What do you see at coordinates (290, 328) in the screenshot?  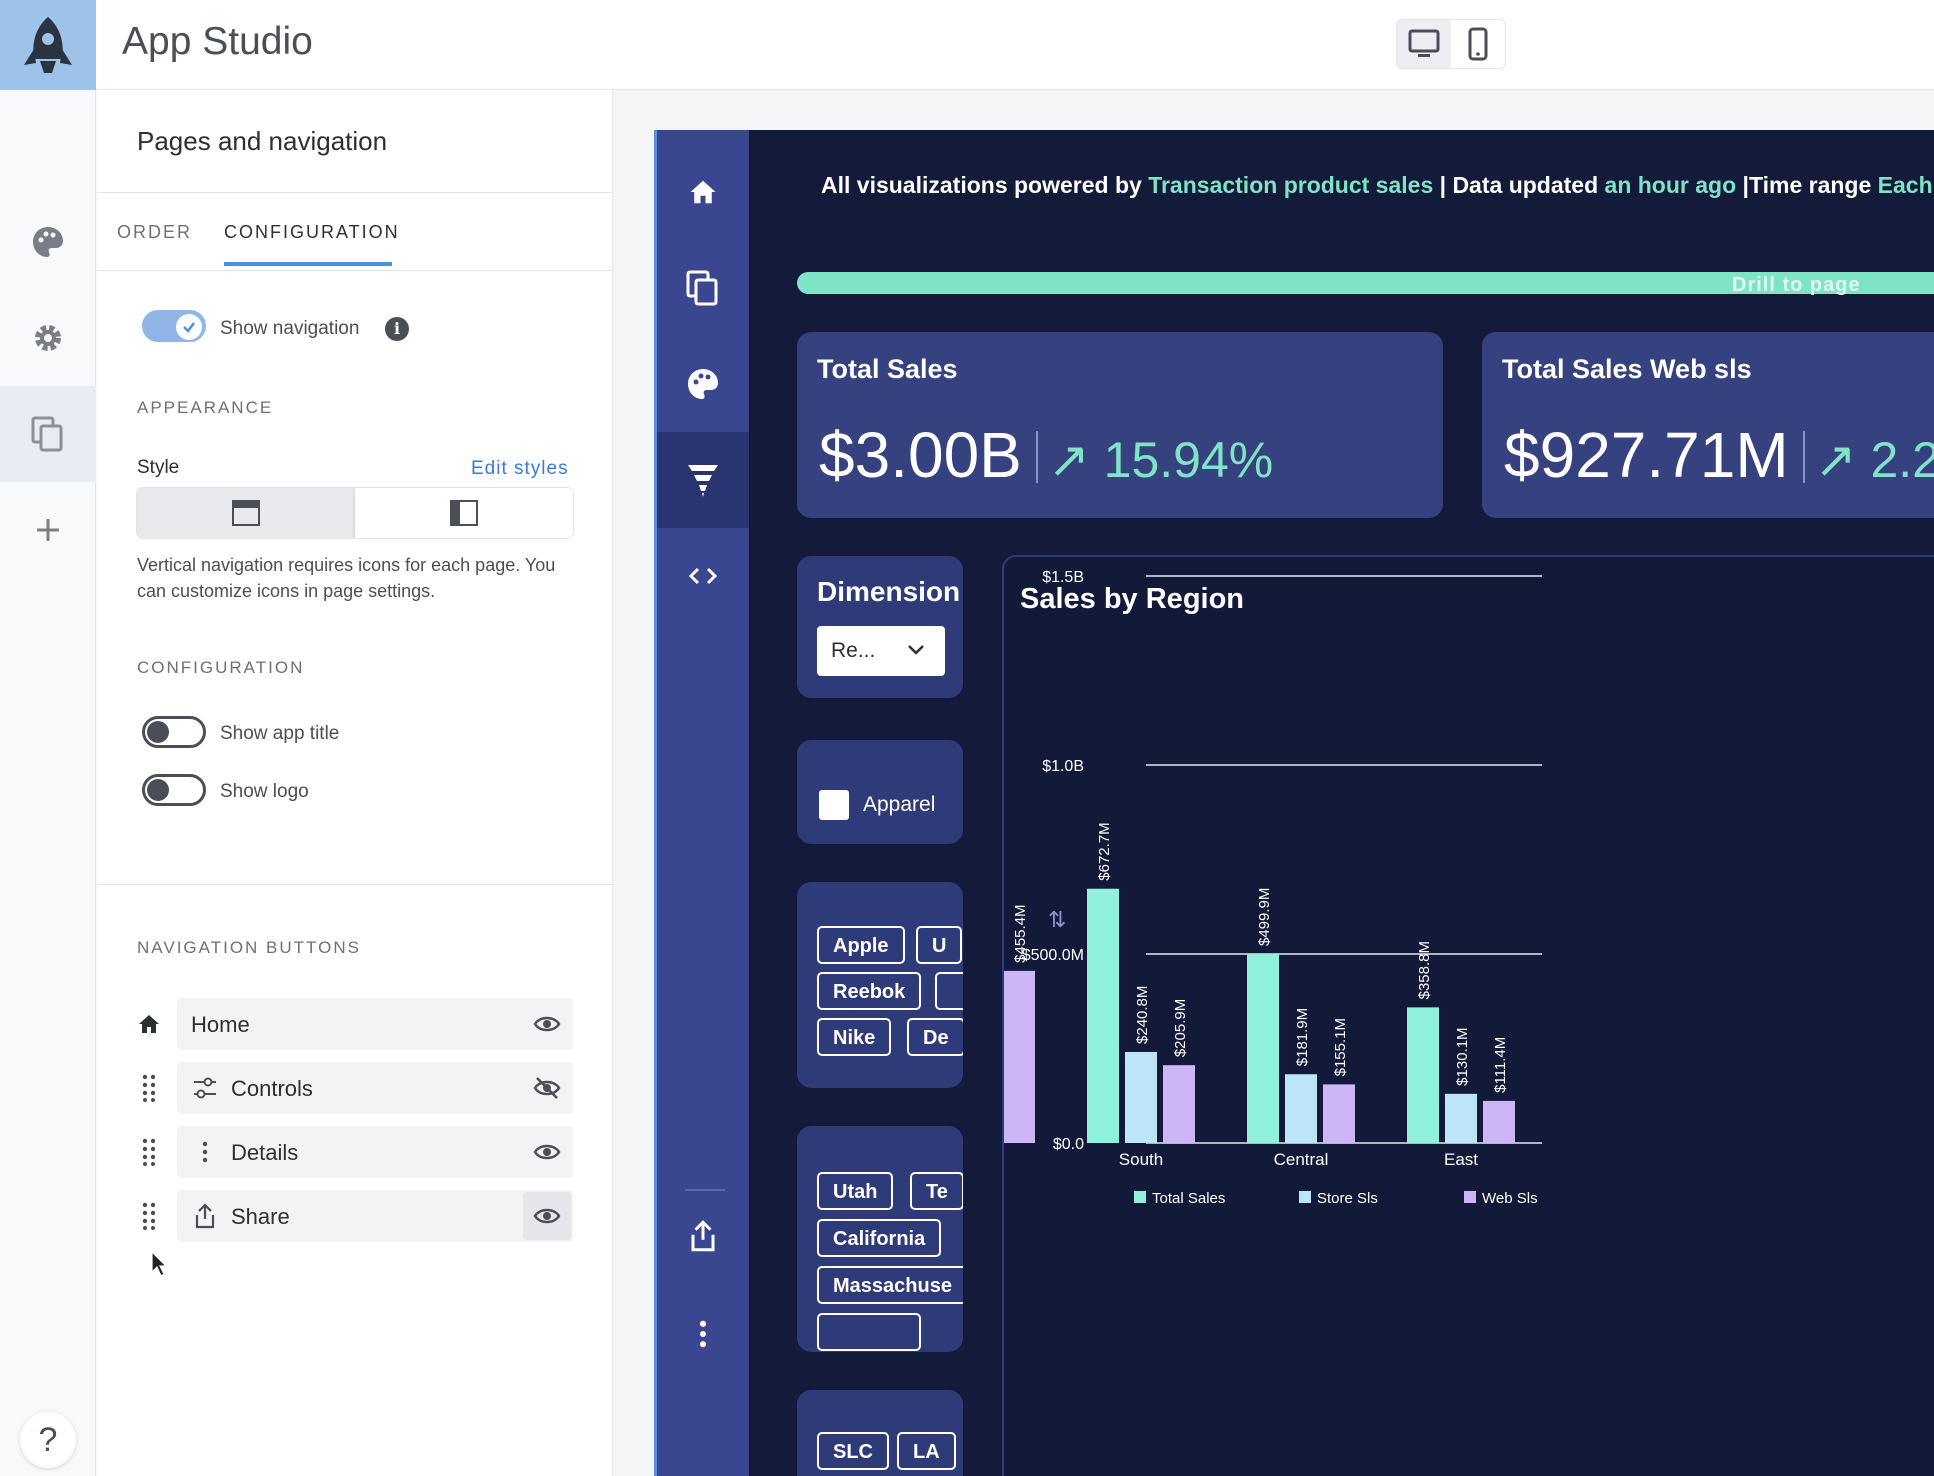 I see `show-navigation-label: Show navigation` at bounding box center [290, 328].